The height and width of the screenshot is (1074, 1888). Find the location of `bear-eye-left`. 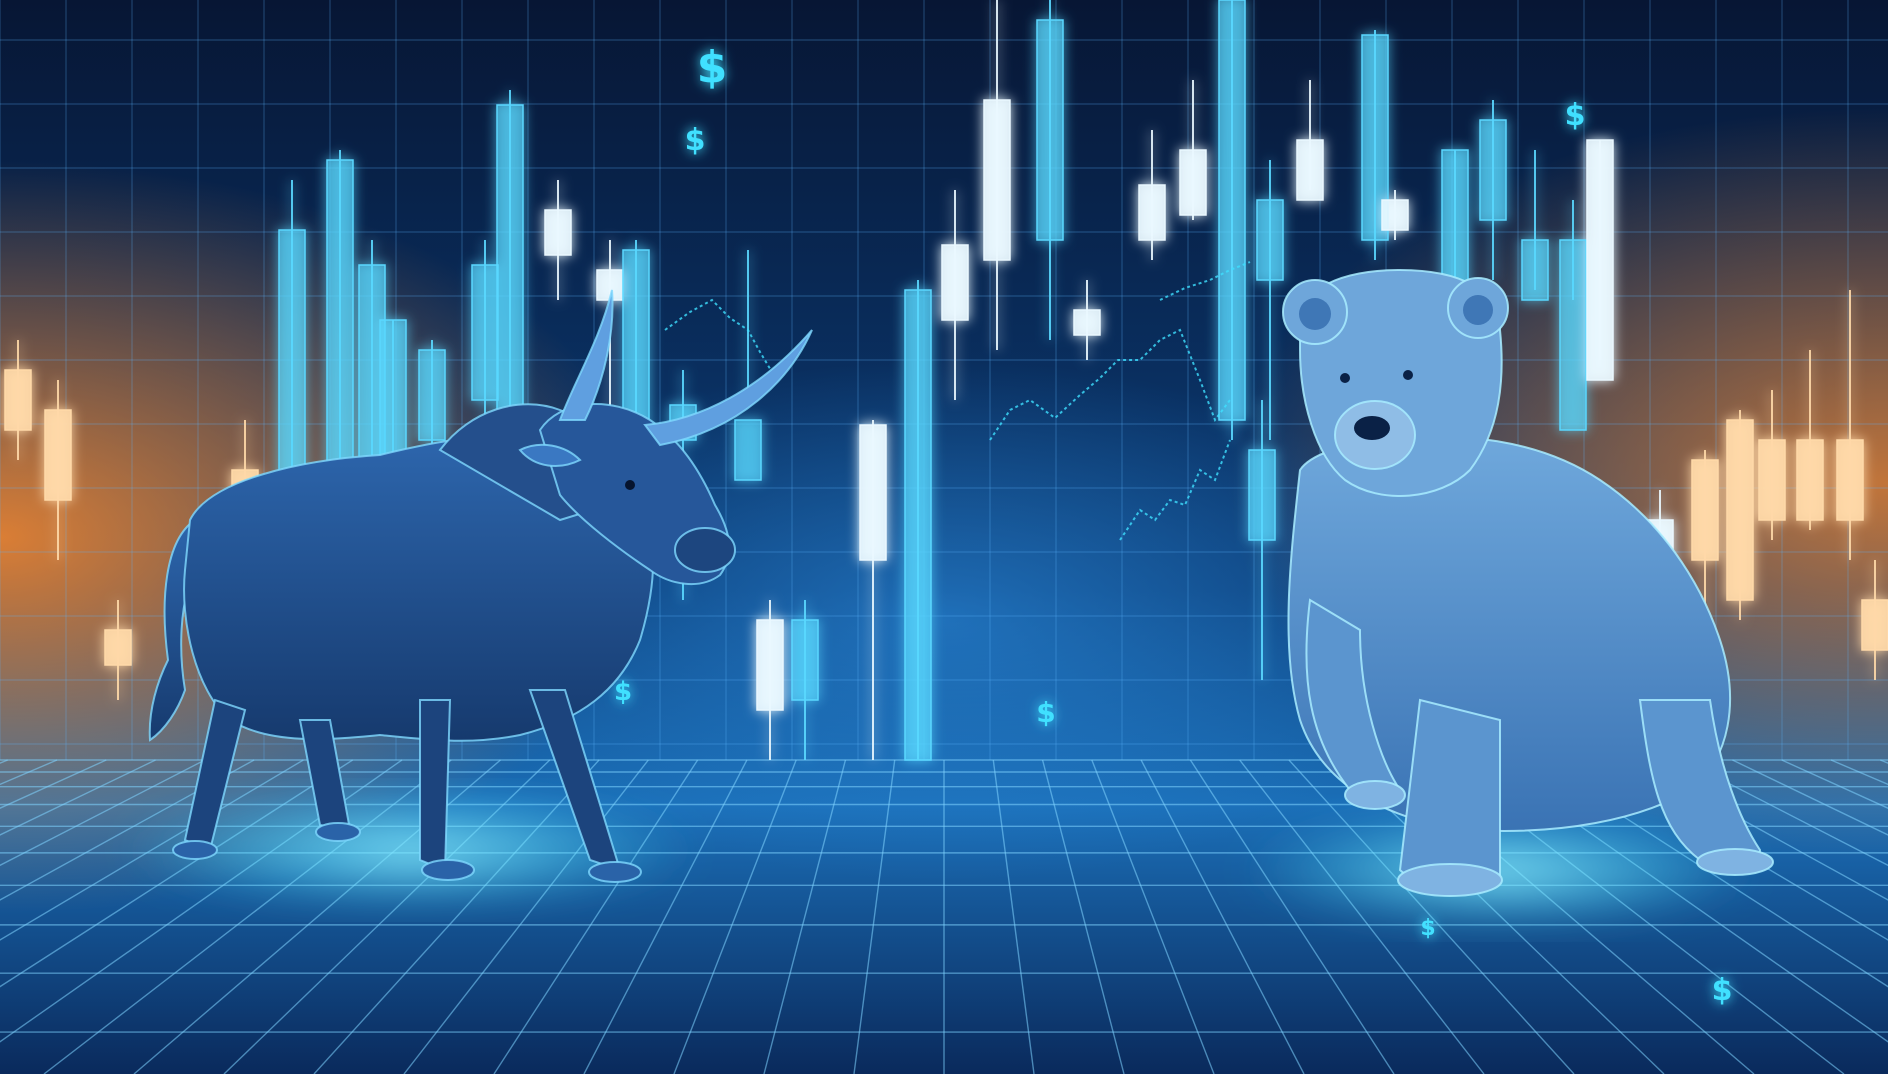

bear-eye-left is located at coordinates (1345, 378).